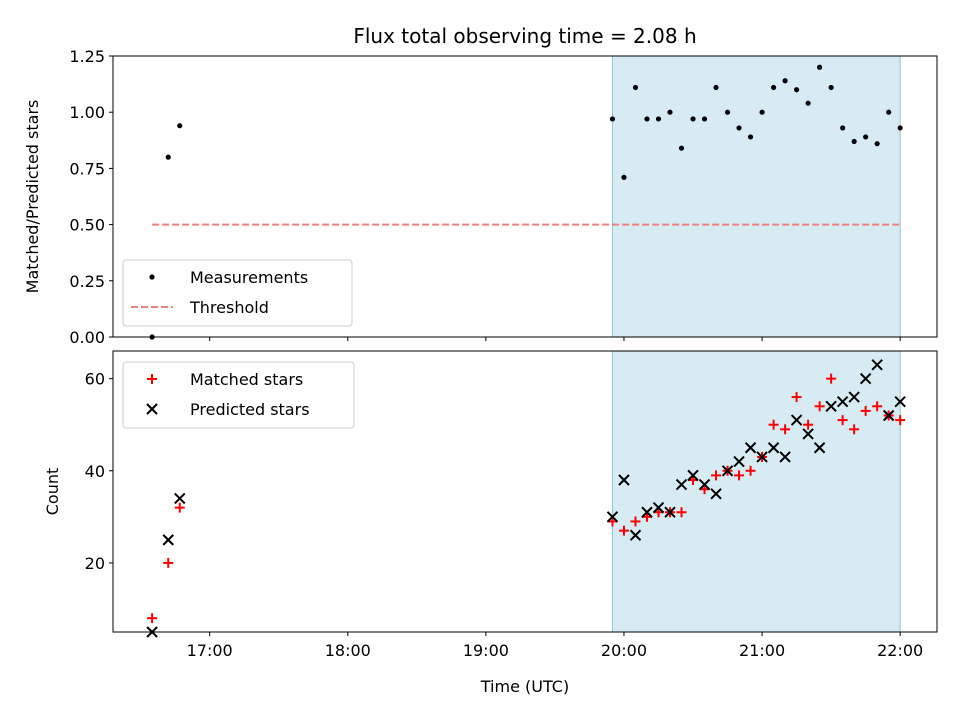  What do you see at coordinates (152, 409) in the screenshot?
I see `legend-marker-x` at bounding box center [152, 409].